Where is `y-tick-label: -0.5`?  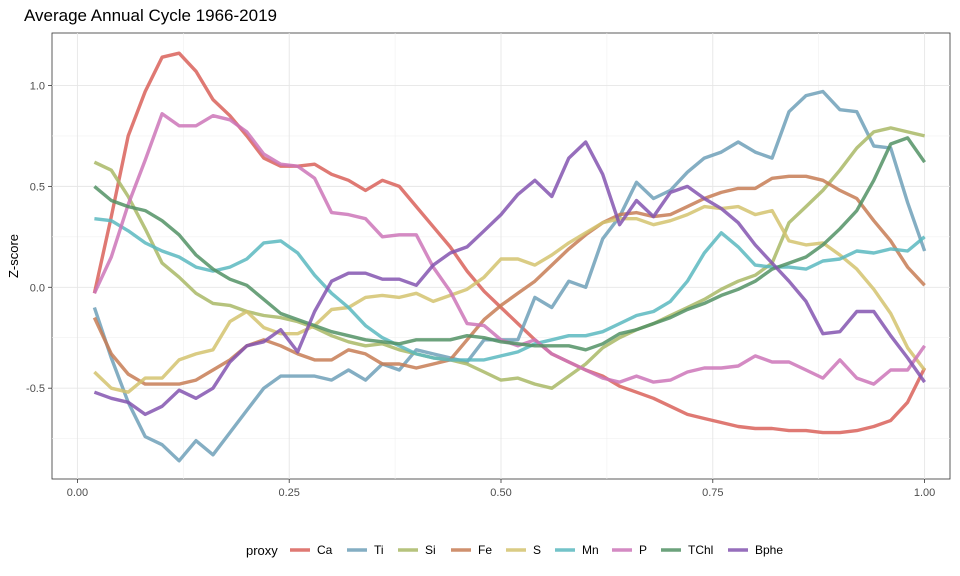 y-tick-label: -0.5 is located at coordinates (35, 389).